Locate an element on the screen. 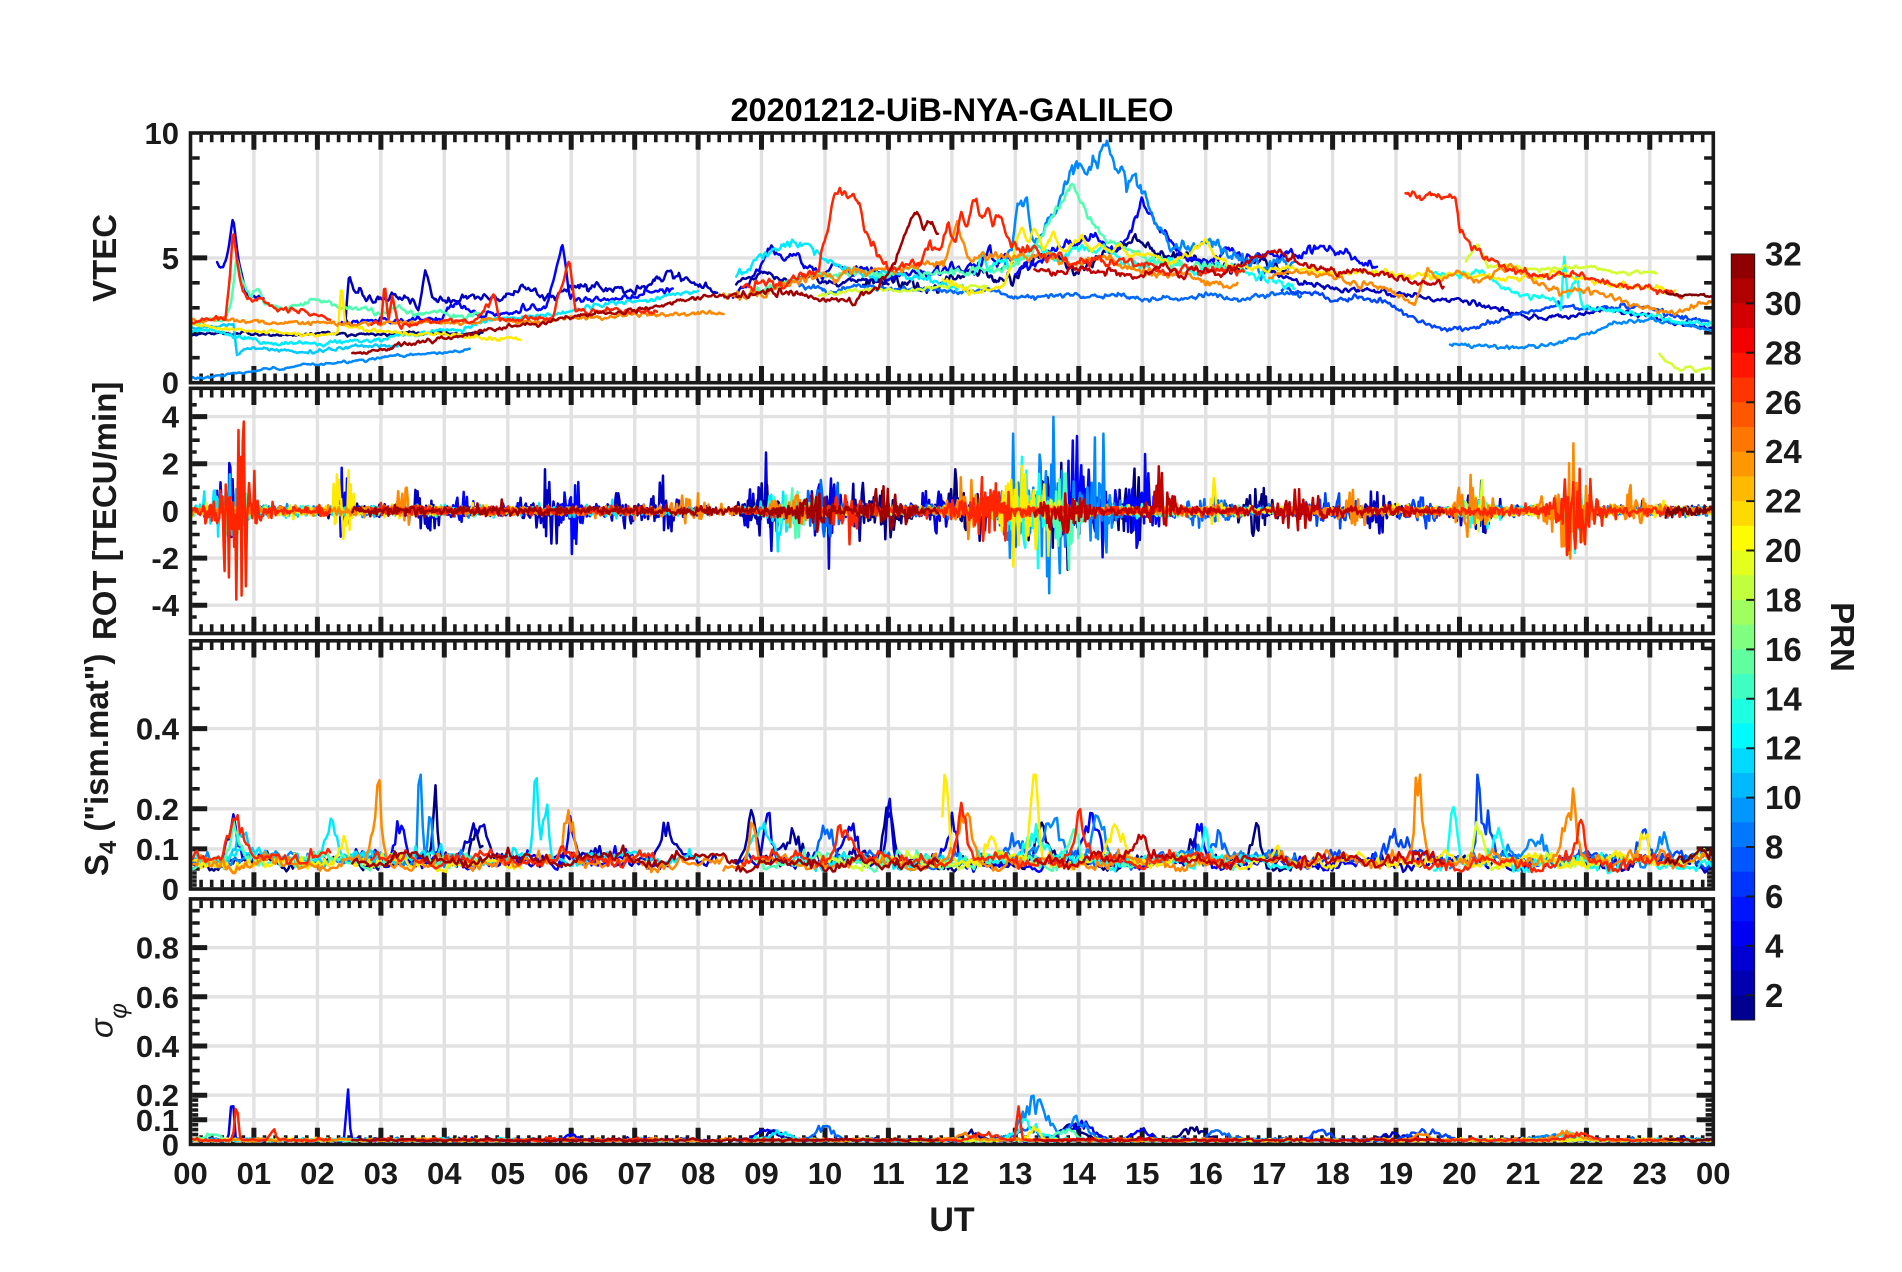  svg-text: 11 is located at coordinates (888, 1173).